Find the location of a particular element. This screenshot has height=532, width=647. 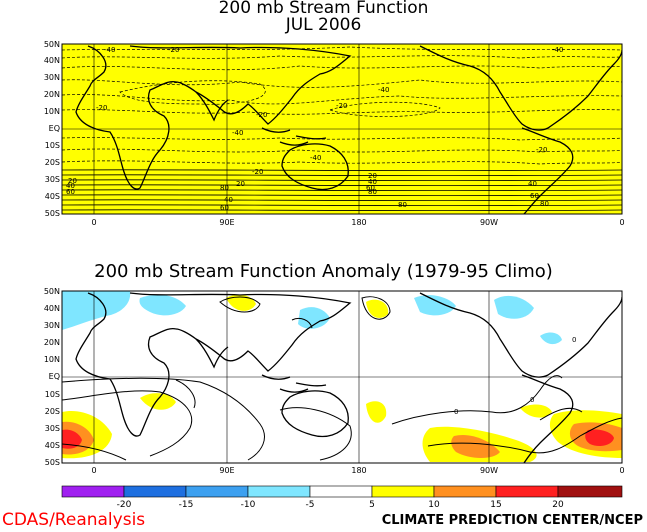

legend-label: 15 is located at coordinates (496, 505).